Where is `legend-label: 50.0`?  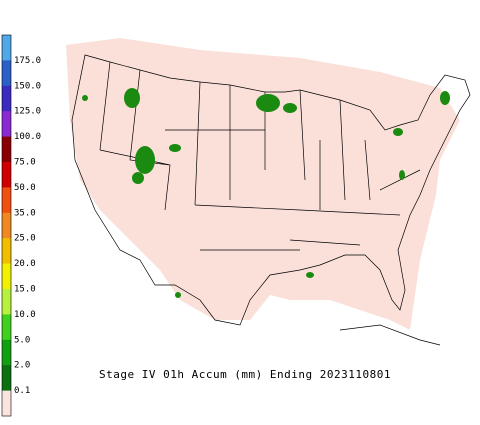 legend-label: 50.0 is located at coordinates (25, 188).